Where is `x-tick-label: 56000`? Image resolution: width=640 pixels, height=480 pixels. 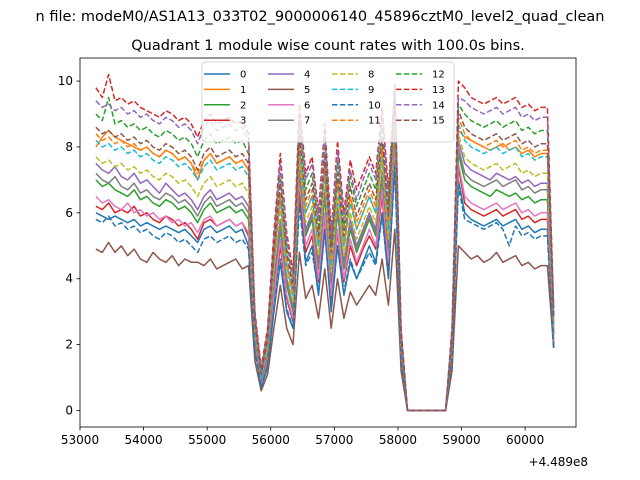
x-tick-label: 56000 is located at coordinates (271, 440).